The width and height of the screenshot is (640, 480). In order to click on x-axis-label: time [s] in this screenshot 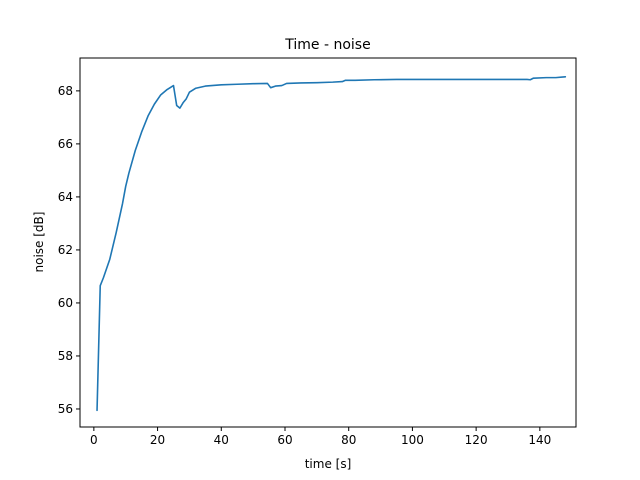, I will do `click(328, 464)`.